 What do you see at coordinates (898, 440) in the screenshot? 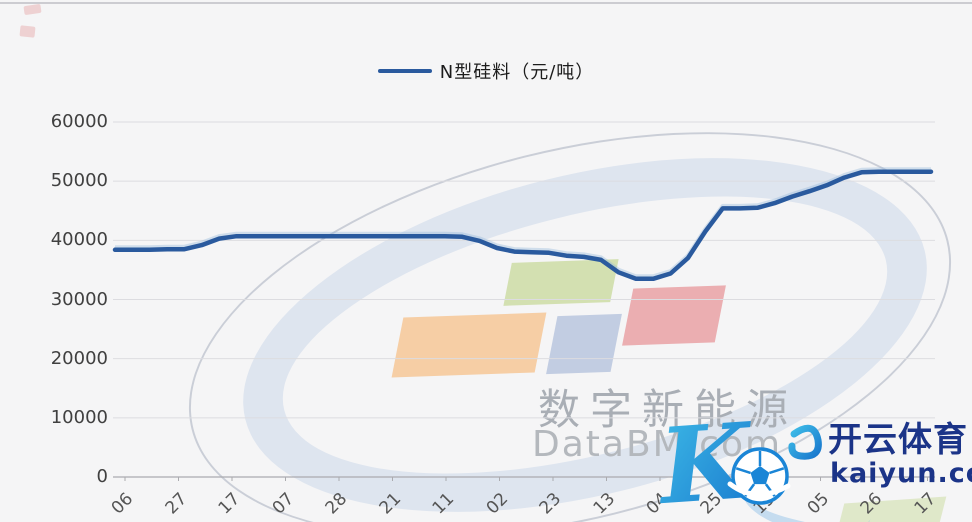
I see `kaiyun-brand-name: 开云体育` at bounding box center [898, 440].